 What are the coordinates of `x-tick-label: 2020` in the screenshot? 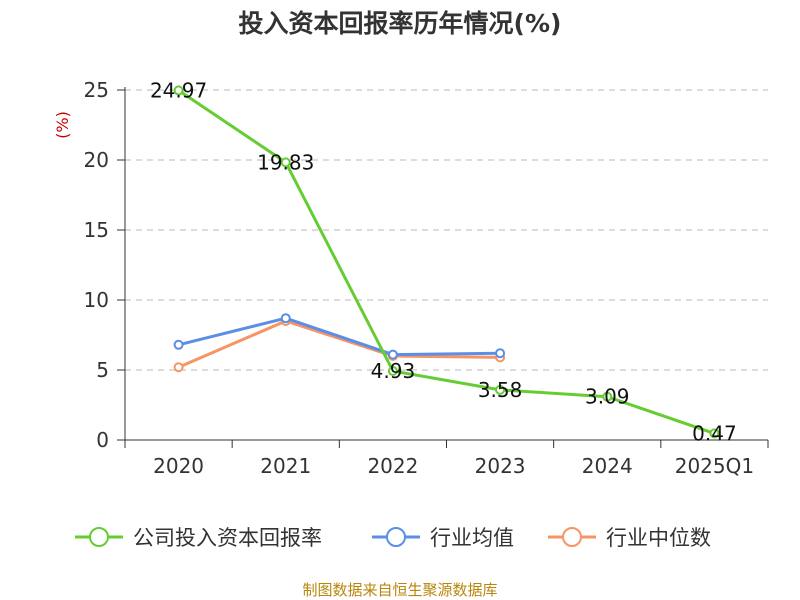 It's located at (178, 466).